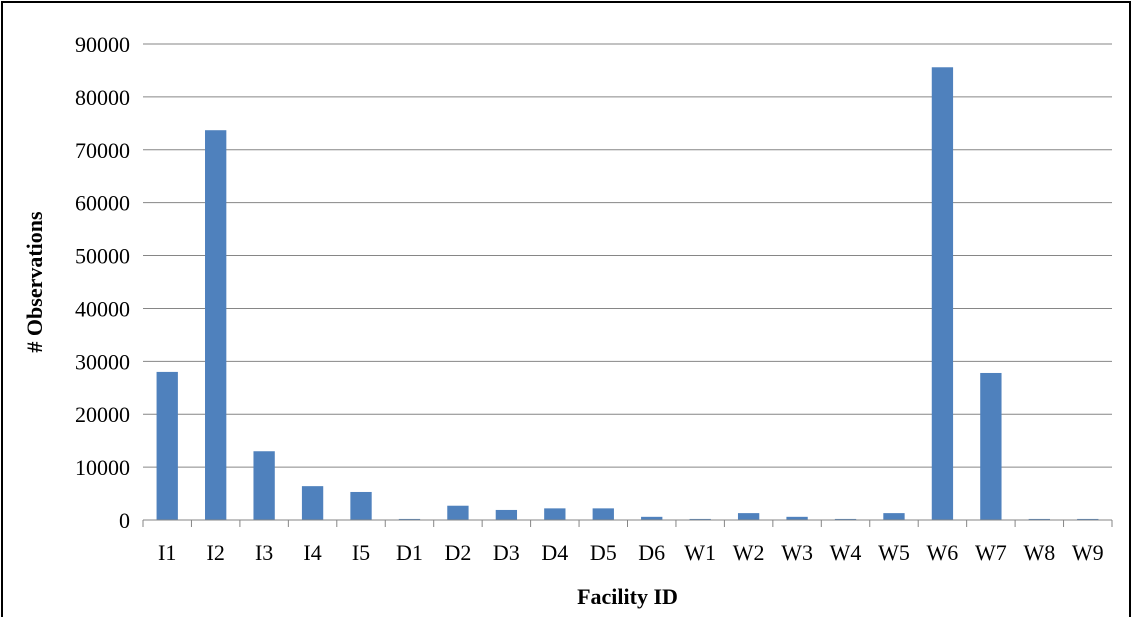 Image resolution: width=1135 pixels, height=618 pixels. I want to click on x-tick-label: W4, so click(846, 552).